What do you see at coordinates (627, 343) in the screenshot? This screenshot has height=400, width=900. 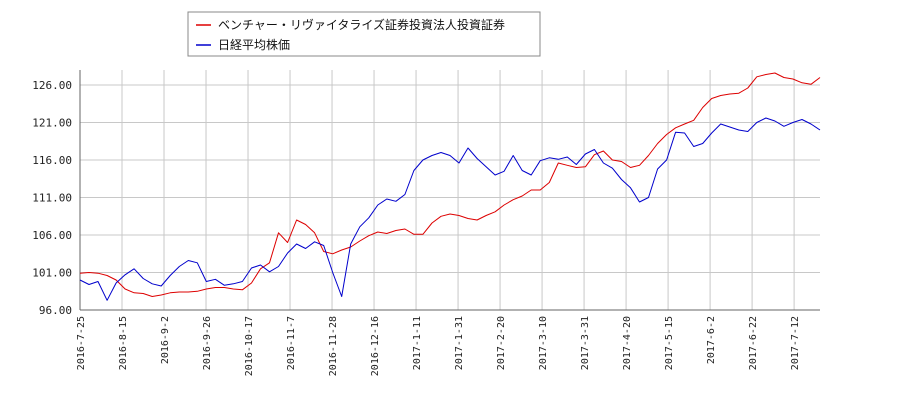 I see `x-tick-label: 2017-4-20` at bounding box center [627, 343].